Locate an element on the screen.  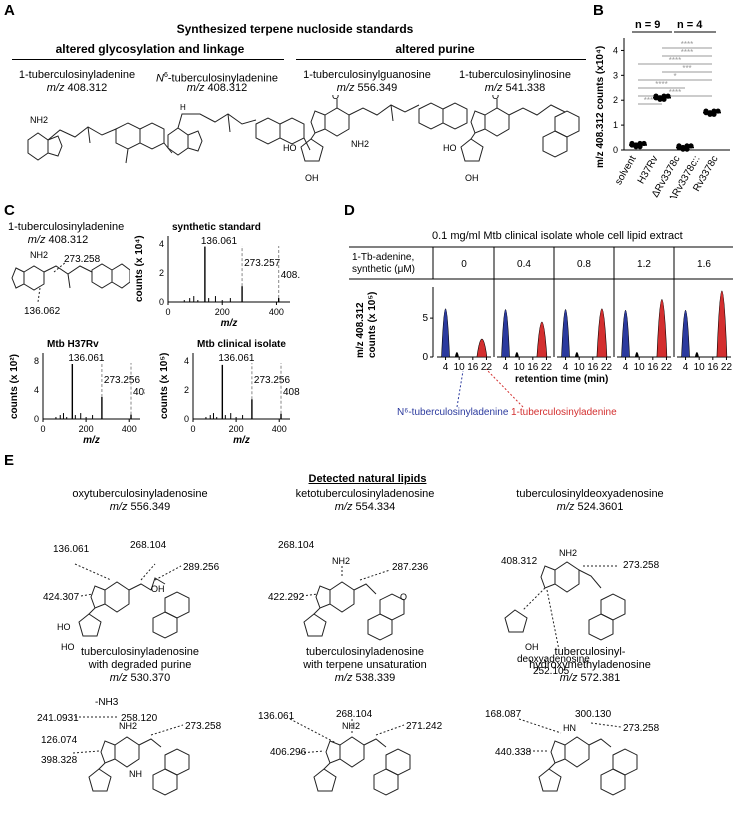
atom-e3-oh: OH is located at coordinates (532, 647).